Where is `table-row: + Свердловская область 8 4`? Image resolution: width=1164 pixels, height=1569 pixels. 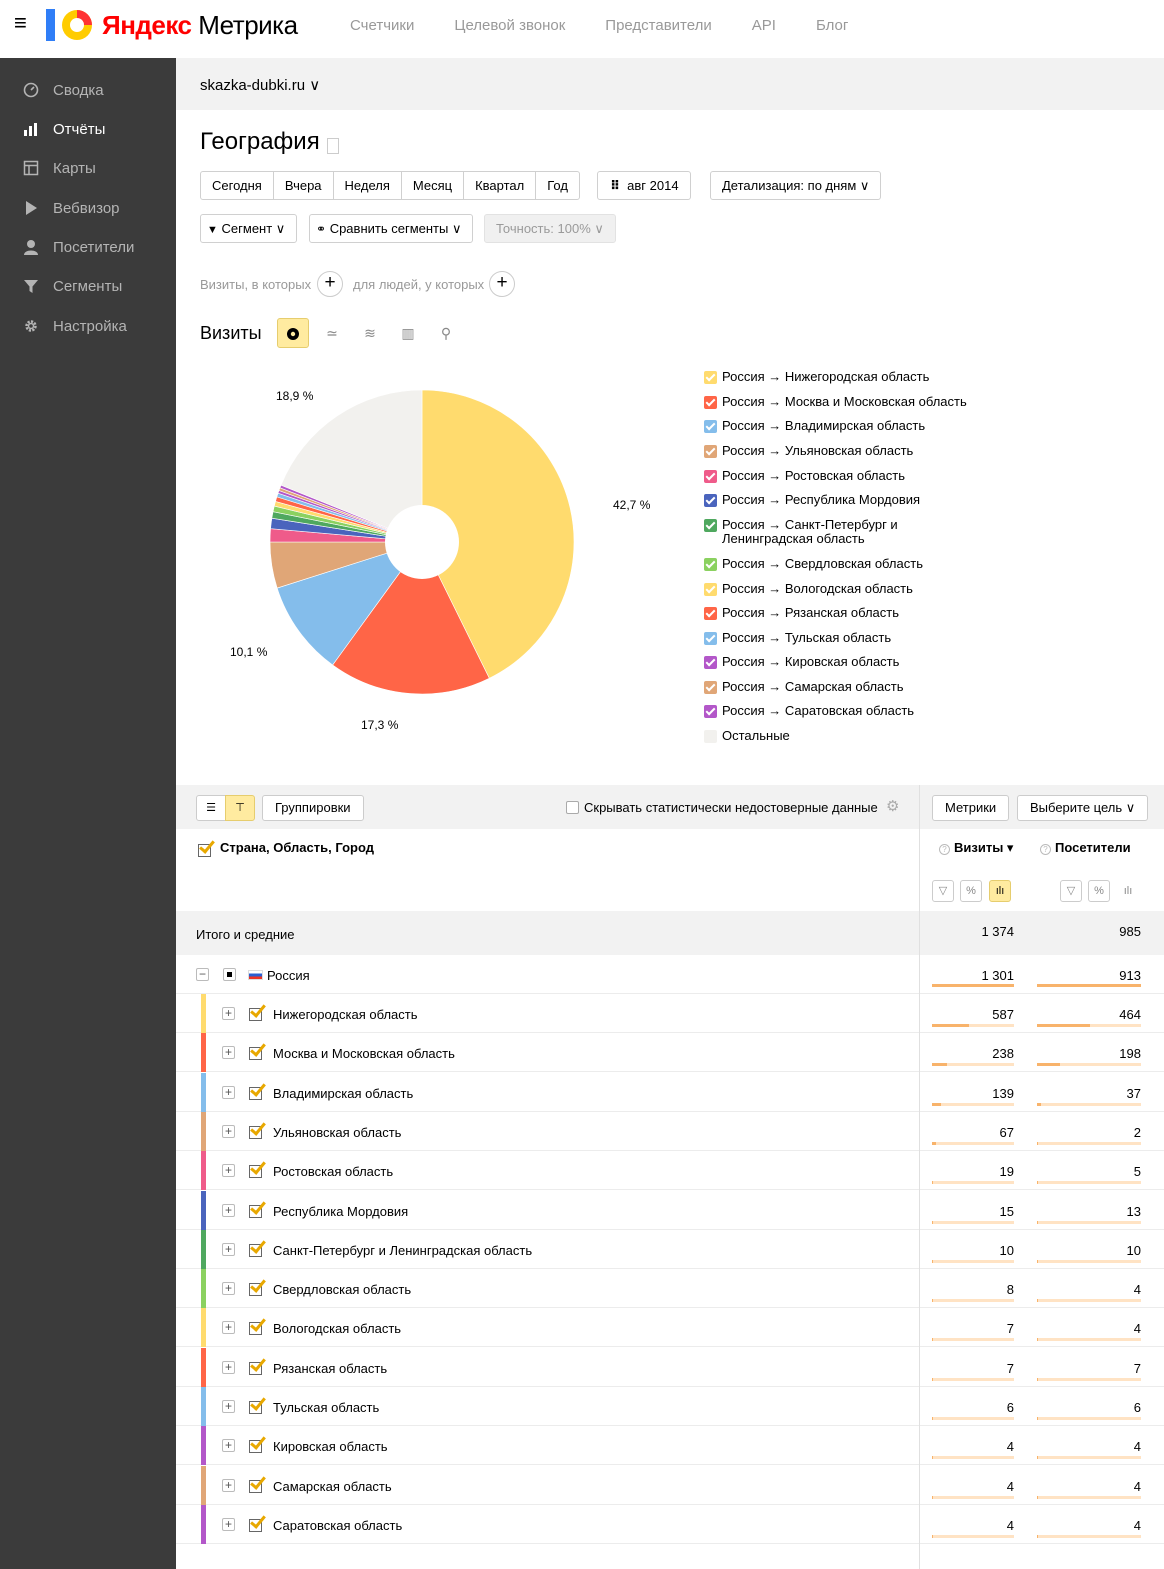
table-row: + Свердловская область 8 4 is located at coordinates (670, 1289).